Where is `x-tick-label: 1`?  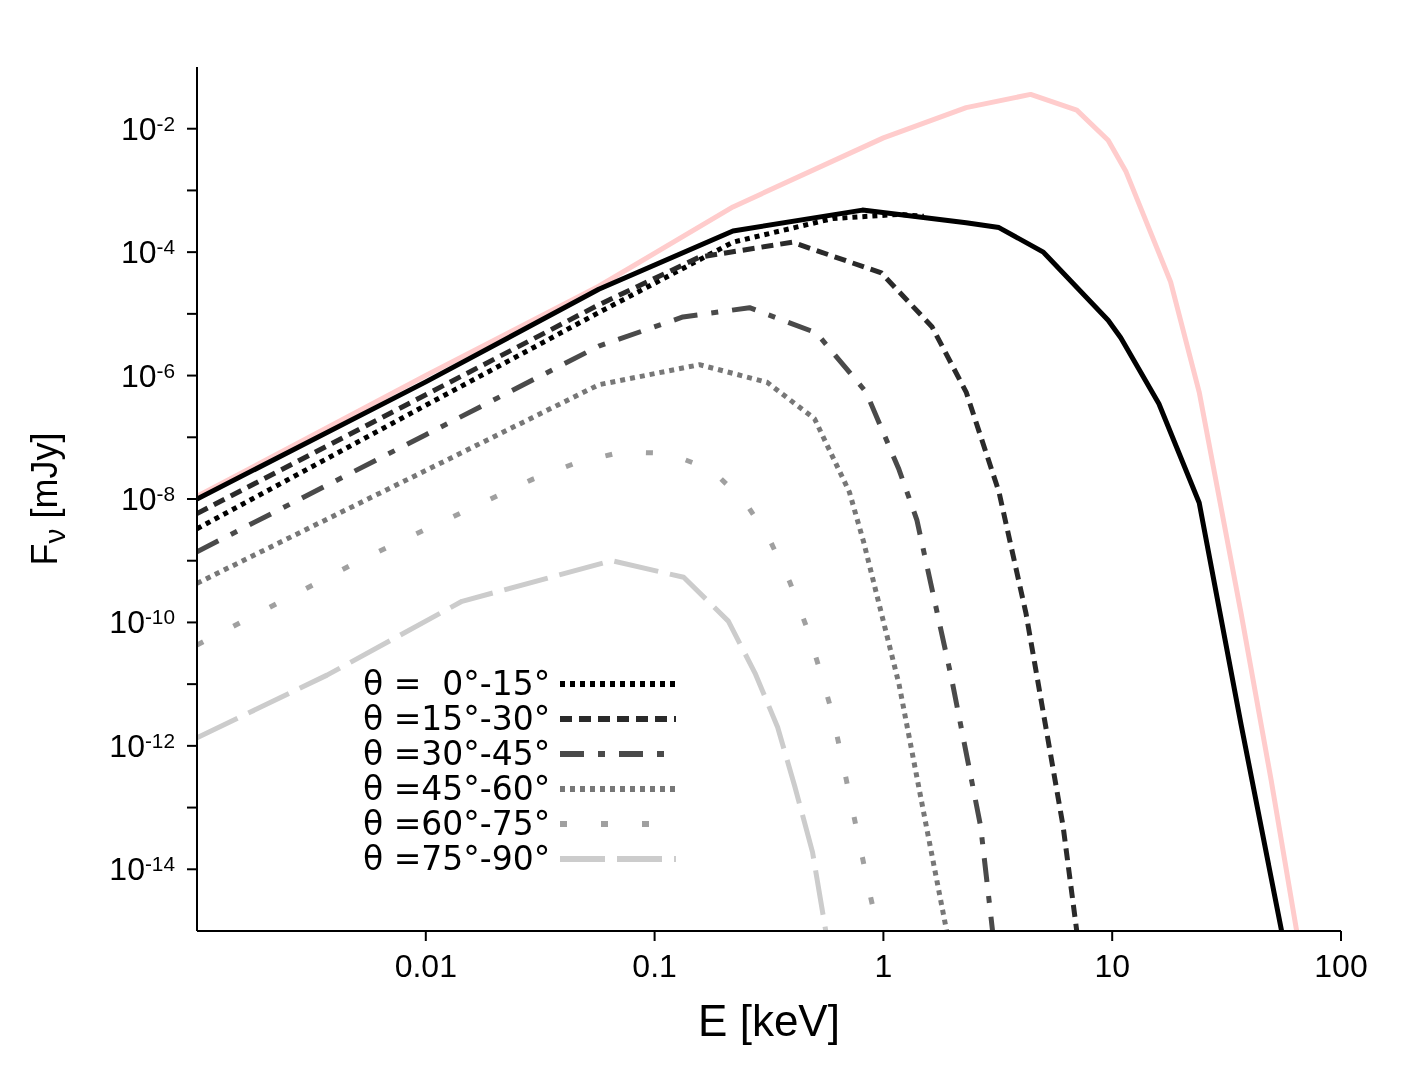
x-tick-label: 1 is located at coordinates (883, 966).